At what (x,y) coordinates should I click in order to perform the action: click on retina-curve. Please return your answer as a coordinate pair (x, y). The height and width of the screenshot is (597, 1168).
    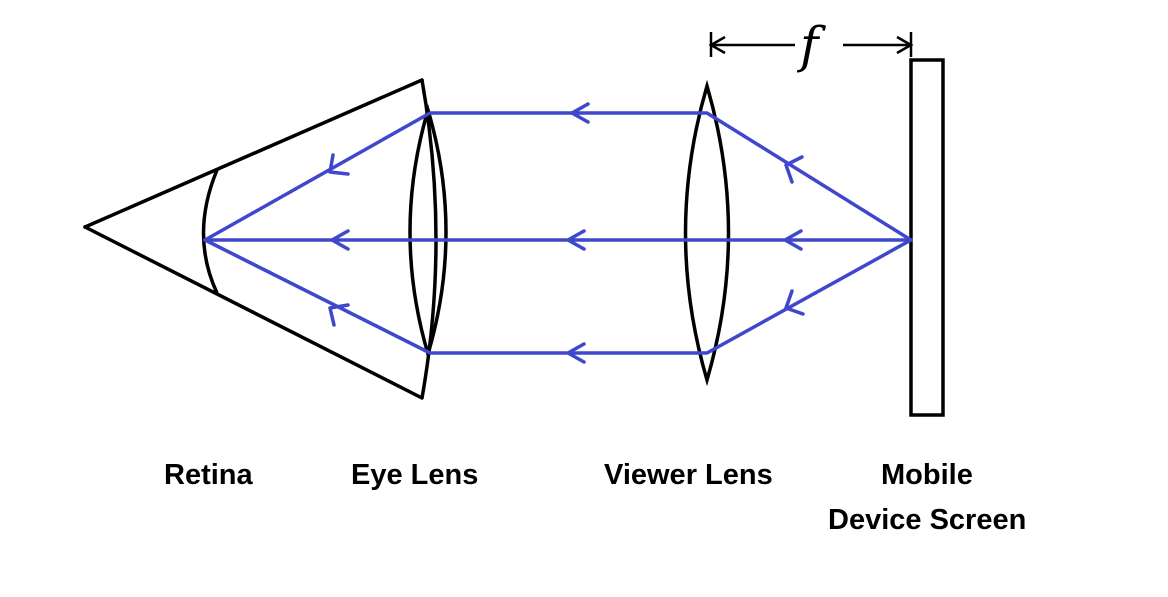
    Looking at the image, I should click on (210, 231).